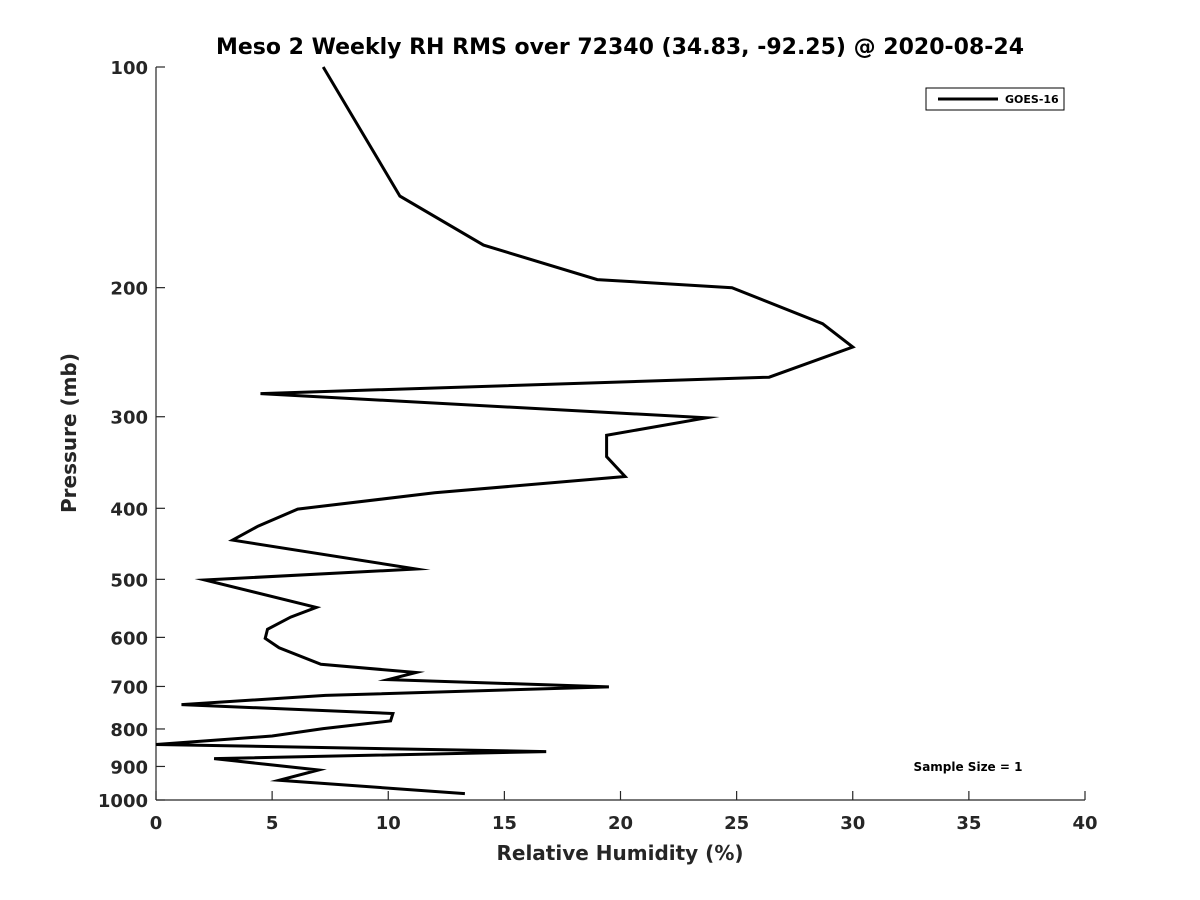  What do you see at coordinates (129, 509) in the screenshot?
I see `y-tick-label: 400` at bounding box center [129, 509].